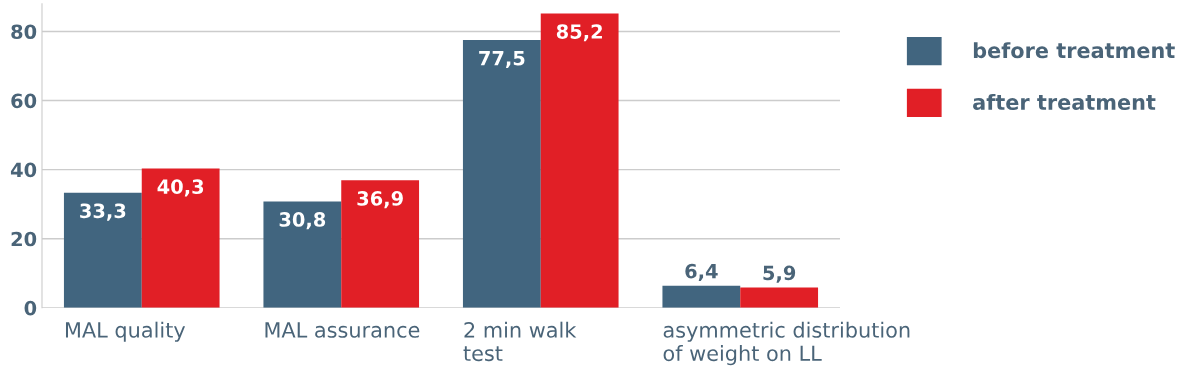 The height and width of the screenshot is (380, 1200). Describe the element at coordinates (302, 221) in the screenshot. I see `data-label: 30,8` at that location.